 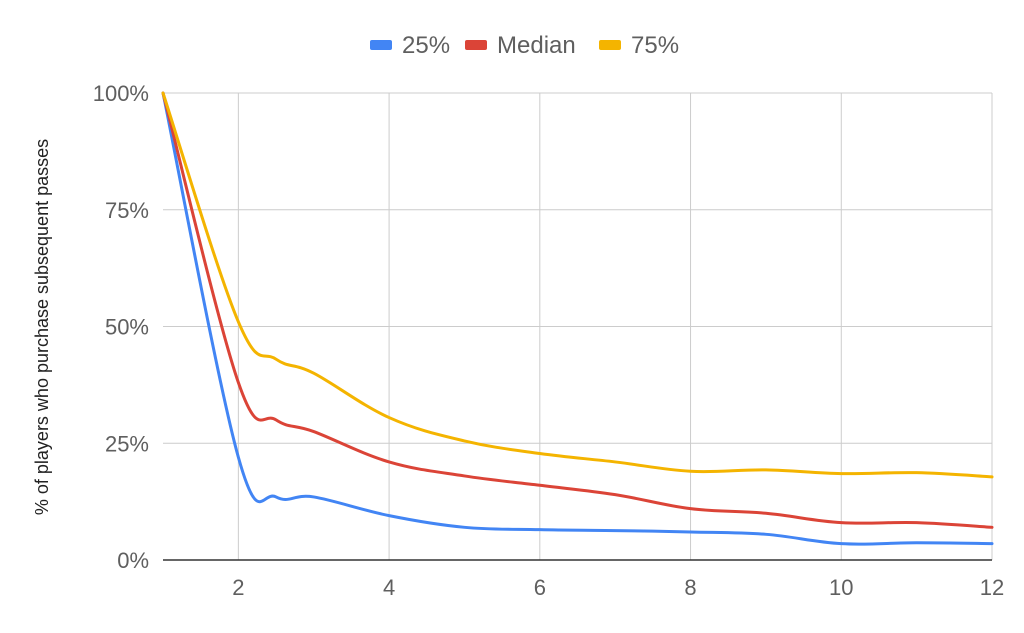 What do you see at coordinates (127, 443) in the screenshot?
I see `y-tick-label: 25%` at bounding box center [127, 443].